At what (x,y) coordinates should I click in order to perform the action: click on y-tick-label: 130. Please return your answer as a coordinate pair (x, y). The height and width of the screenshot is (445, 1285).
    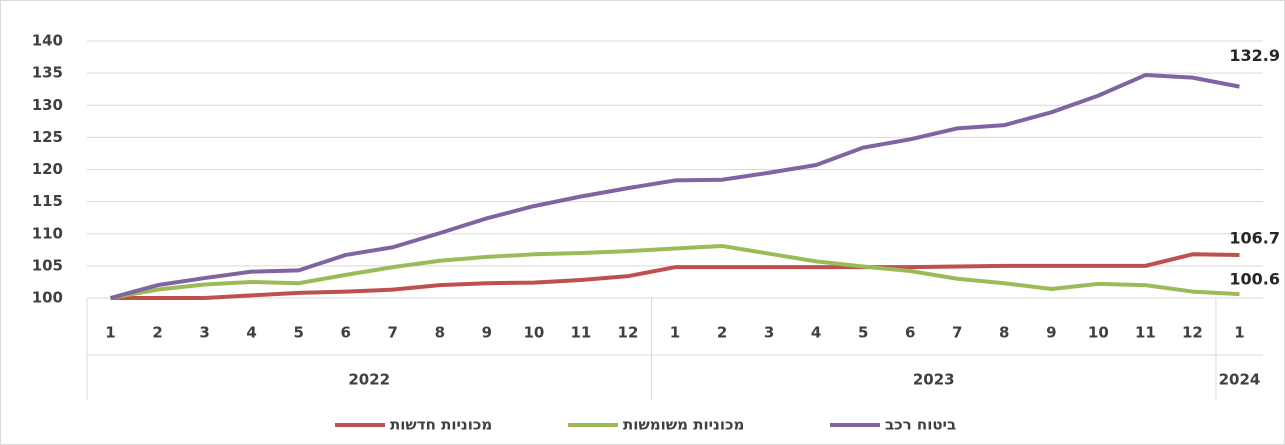
    Looking at the image, I should click on (47, 105).